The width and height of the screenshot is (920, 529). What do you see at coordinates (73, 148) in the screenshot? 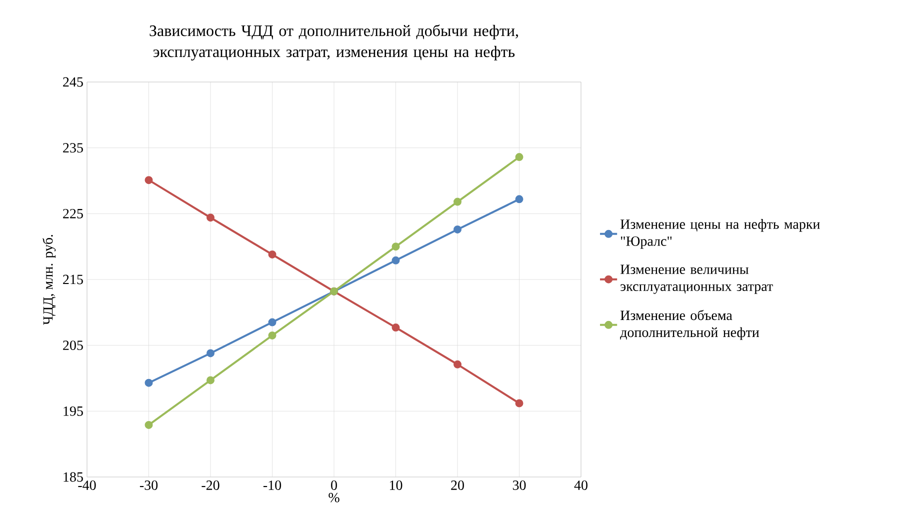
I see `y-tick-label: 235` at bounding box center [73, 148].